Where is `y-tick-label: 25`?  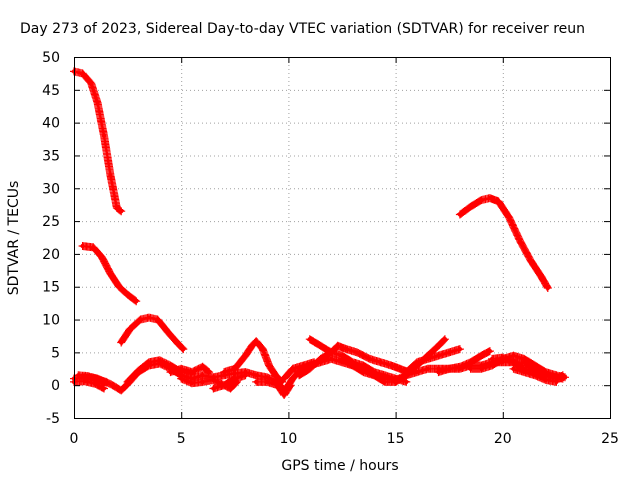 y-tick-label: 25 is located at coordinates (51, 222).